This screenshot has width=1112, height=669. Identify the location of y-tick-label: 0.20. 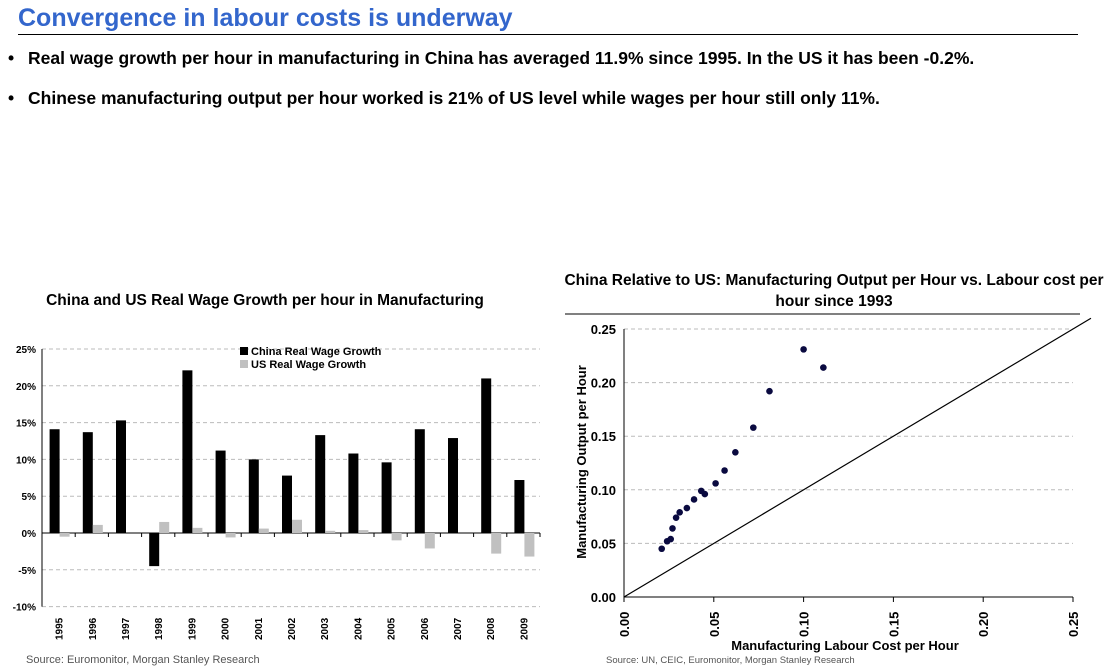
(603, 383).